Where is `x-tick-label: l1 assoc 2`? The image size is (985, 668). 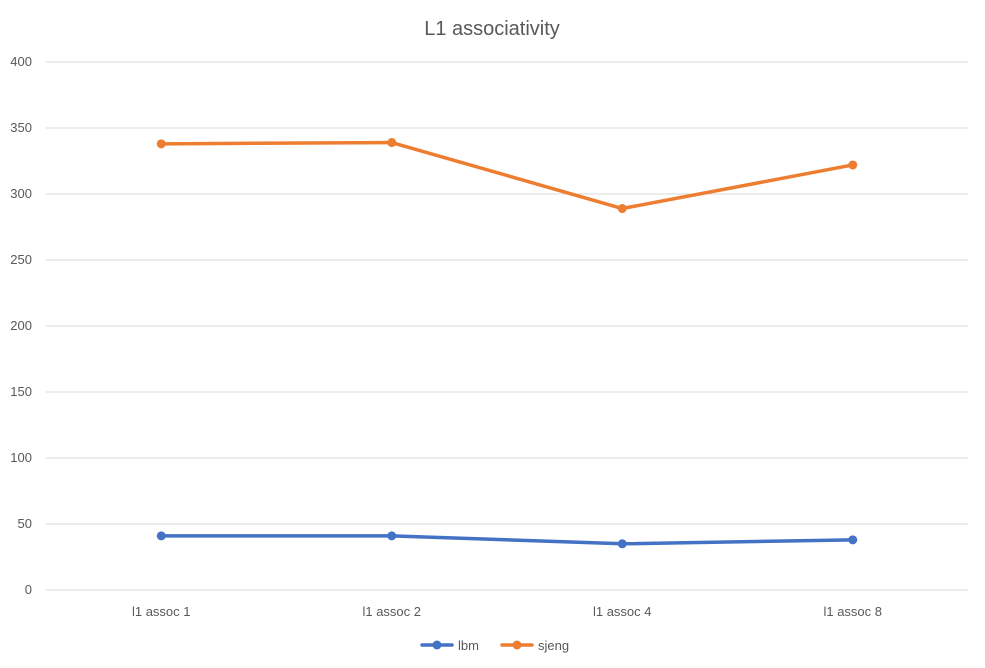
x-tick-label: l1 assoc 2 is located at coordinates (391, 611).